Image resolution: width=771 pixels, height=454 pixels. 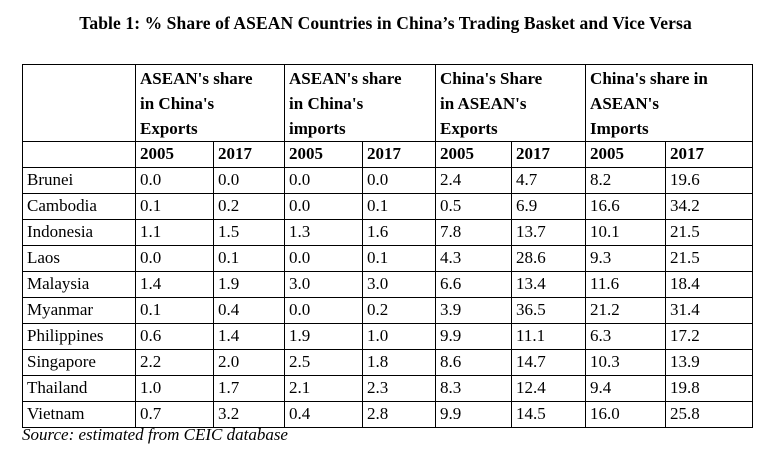 I want to click on source-note: Source: estimated from CEIC database, so click(x=155, y=434).